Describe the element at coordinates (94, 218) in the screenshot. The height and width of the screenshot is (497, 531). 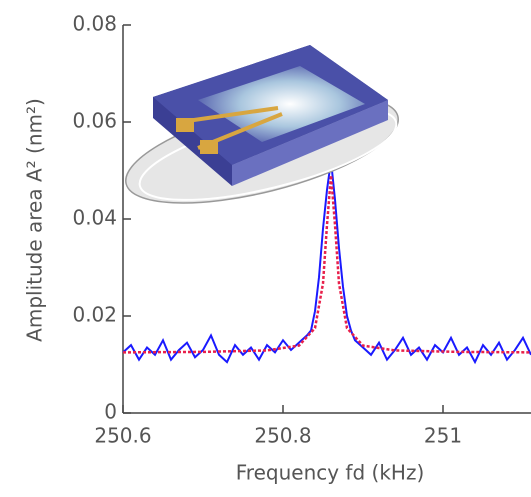
I see `y-tick-label: 0.04` at that location.